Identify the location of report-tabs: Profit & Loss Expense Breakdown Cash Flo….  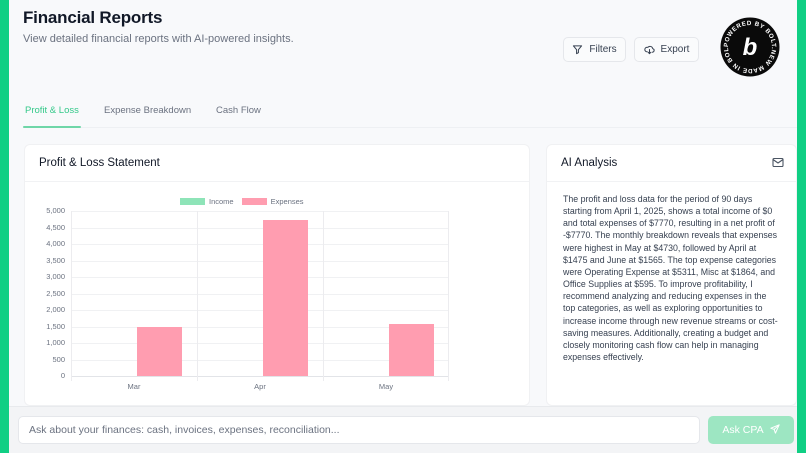
(410, 113).